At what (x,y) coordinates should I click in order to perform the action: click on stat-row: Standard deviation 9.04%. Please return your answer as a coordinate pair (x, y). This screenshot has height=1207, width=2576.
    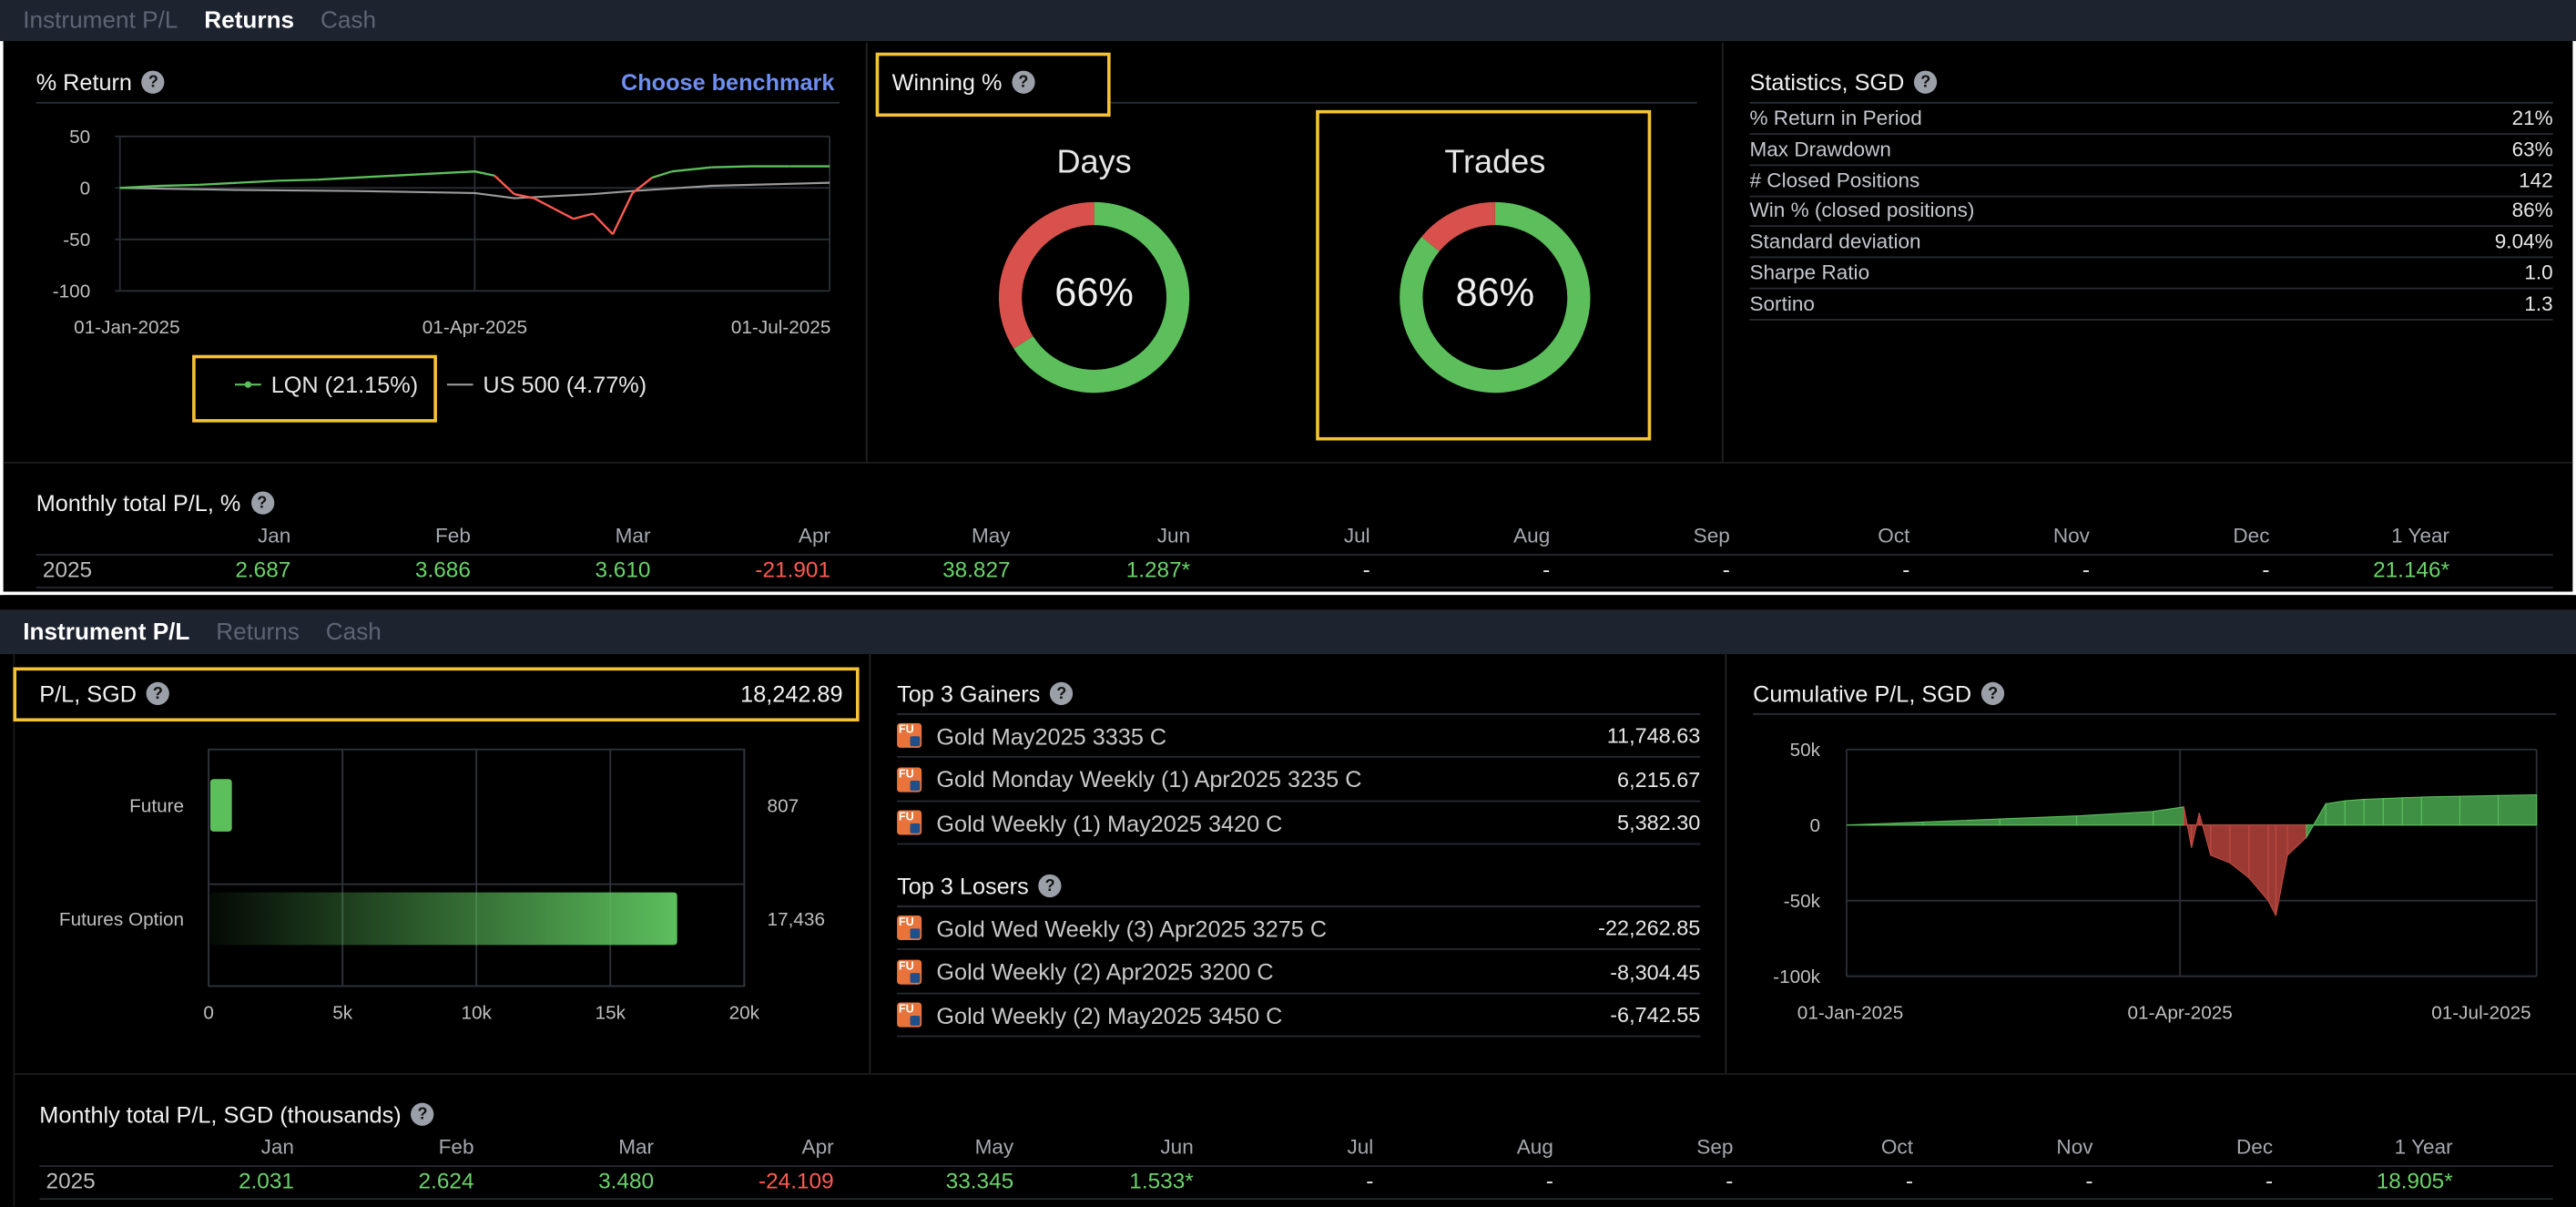
    Looking at the image, I should click on (2151, 243).